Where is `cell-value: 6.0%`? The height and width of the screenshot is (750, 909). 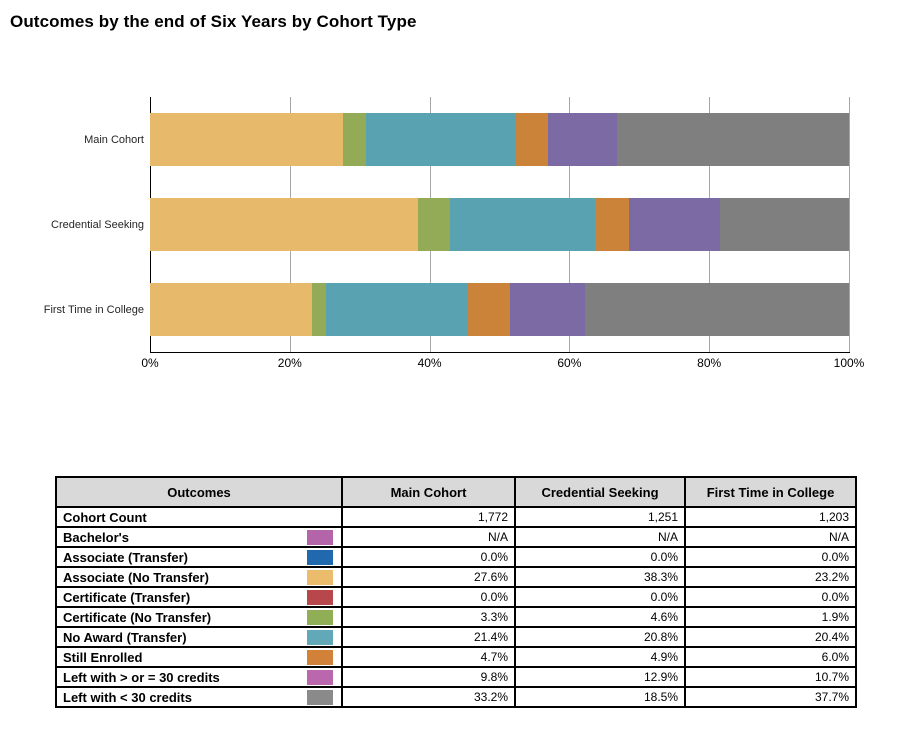
cell-value: 6.0% is located at coordinates (770, 657).